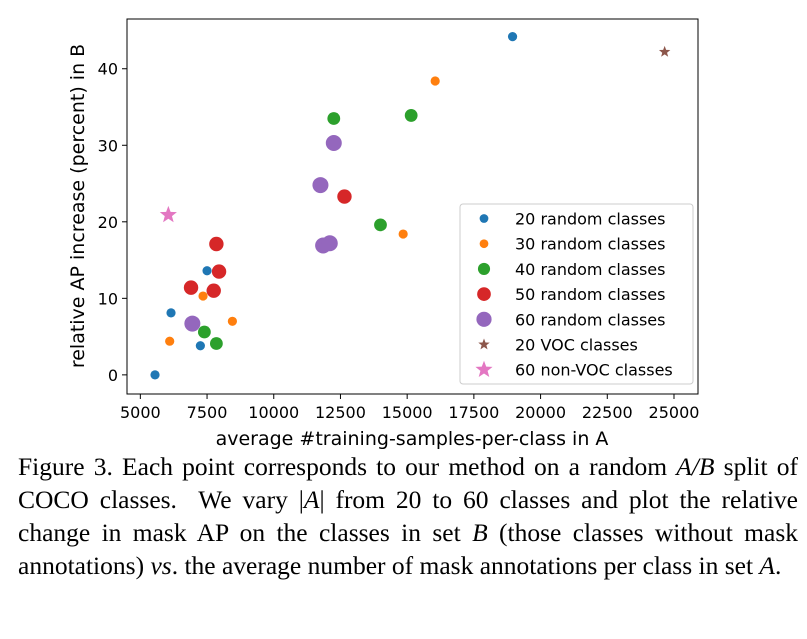  I want to click on x-tick-label: 20000, so click(540, 412).